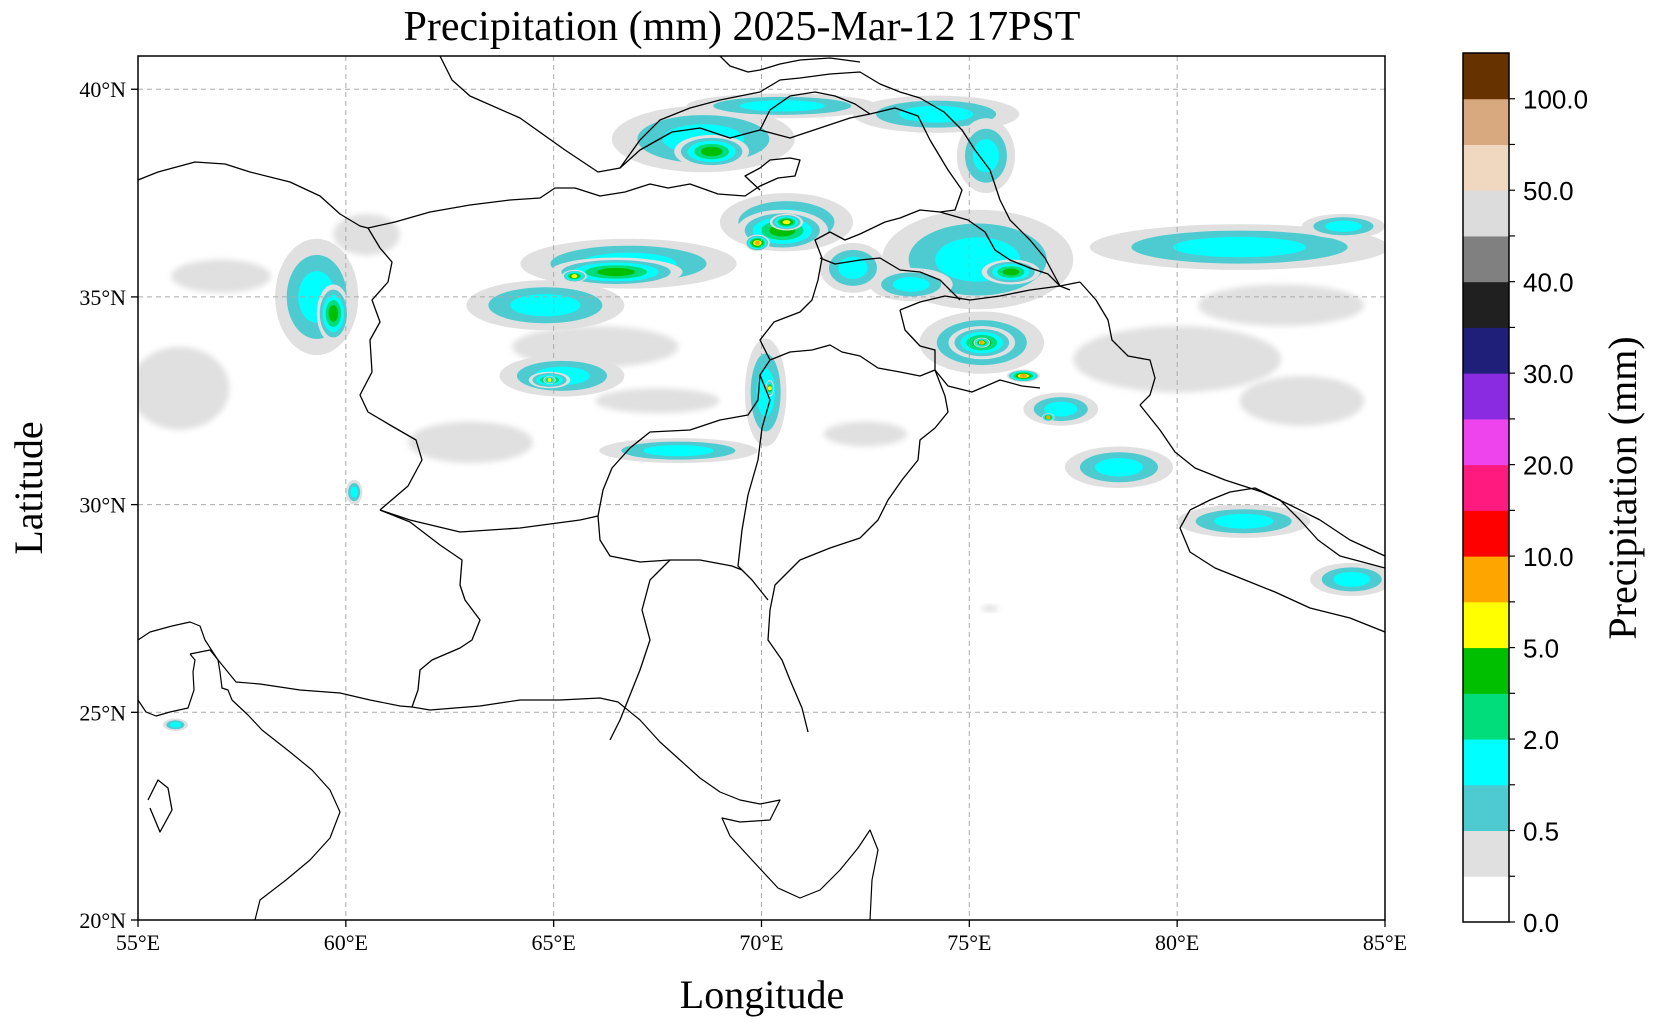  I want to click on tajikistan-border, so click(815, 111).